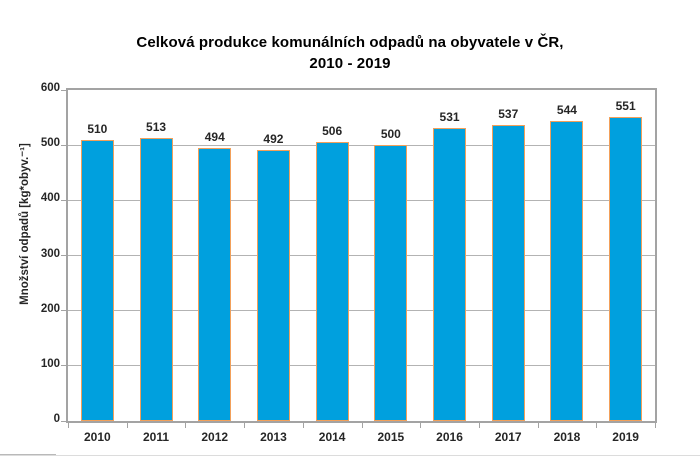  Describe the element at coordinates (215, 284) in the screenshot. I see `bar-2012` at that location.